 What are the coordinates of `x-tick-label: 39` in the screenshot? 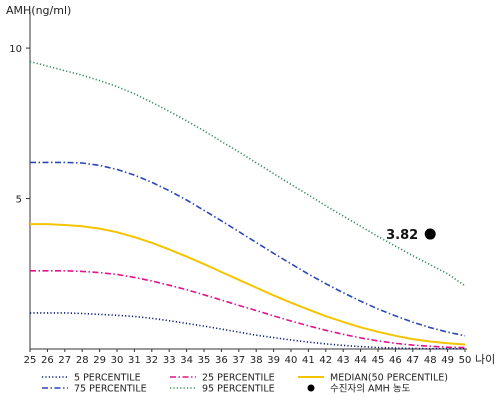 It's located at (273, 360).